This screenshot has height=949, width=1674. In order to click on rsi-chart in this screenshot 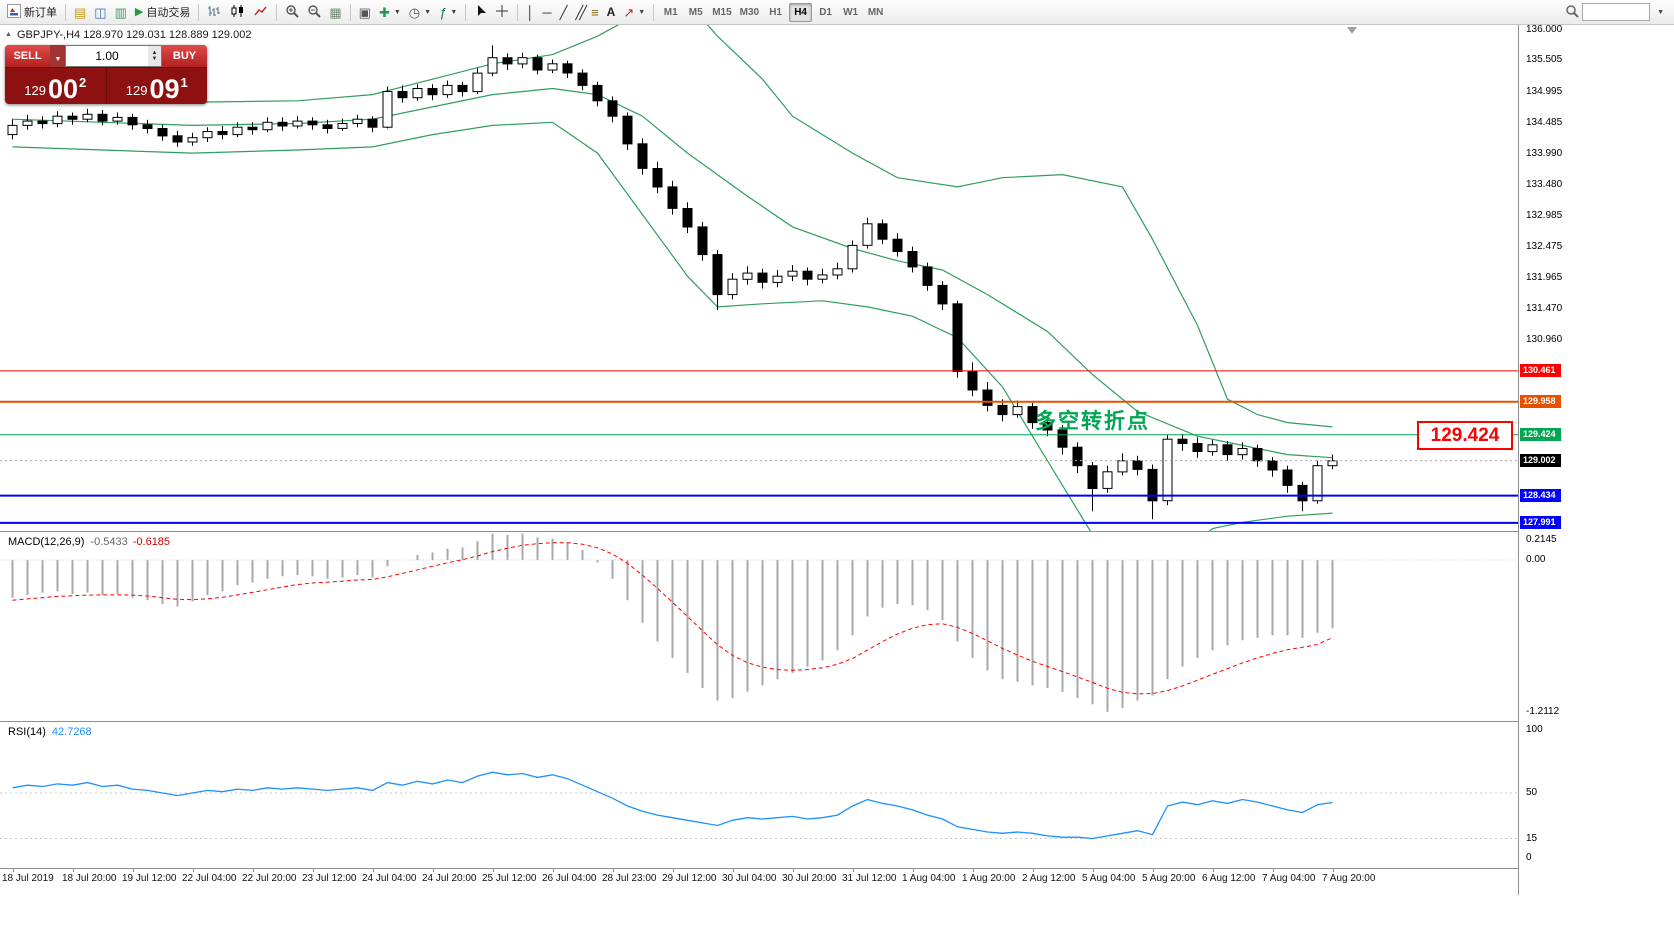, I will do `click(759, 795)`.